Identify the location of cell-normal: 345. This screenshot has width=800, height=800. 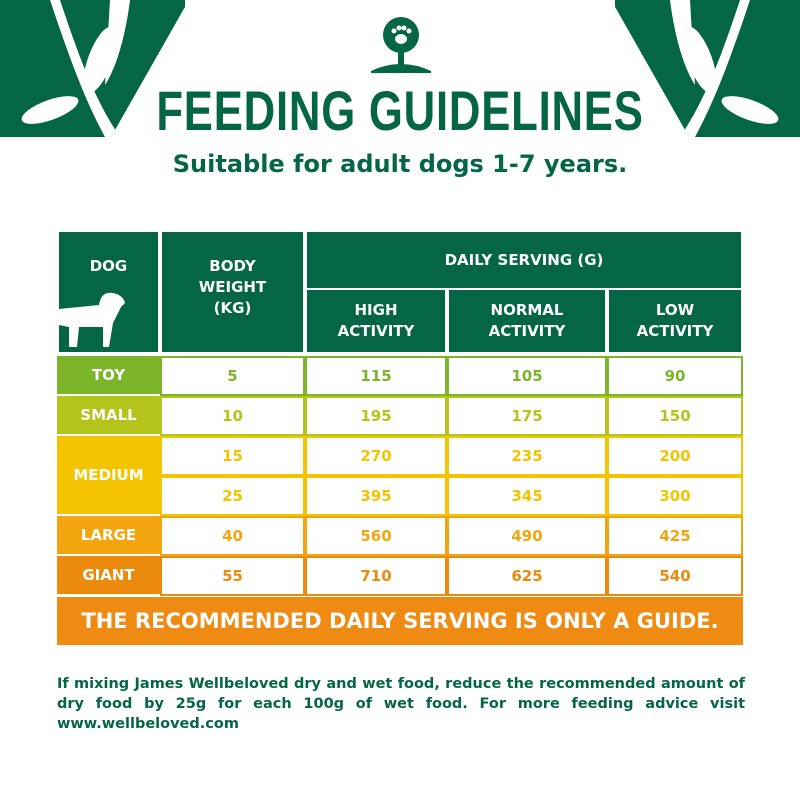
(527, 496).